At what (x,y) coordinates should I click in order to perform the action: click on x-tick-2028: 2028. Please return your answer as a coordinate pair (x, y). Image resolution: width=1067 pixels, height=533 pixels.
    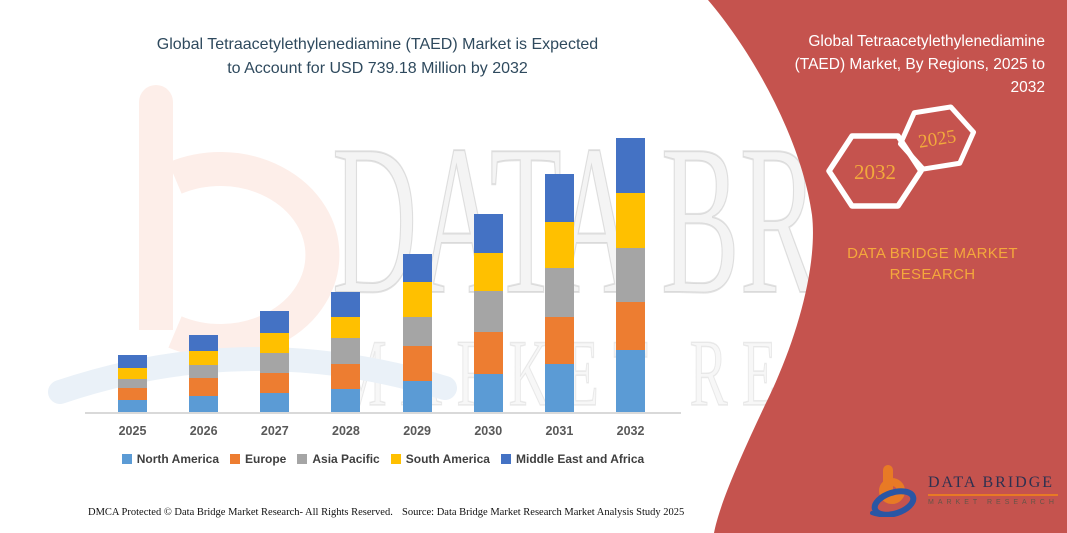
    Looking at the image, I should click on (346, 431).